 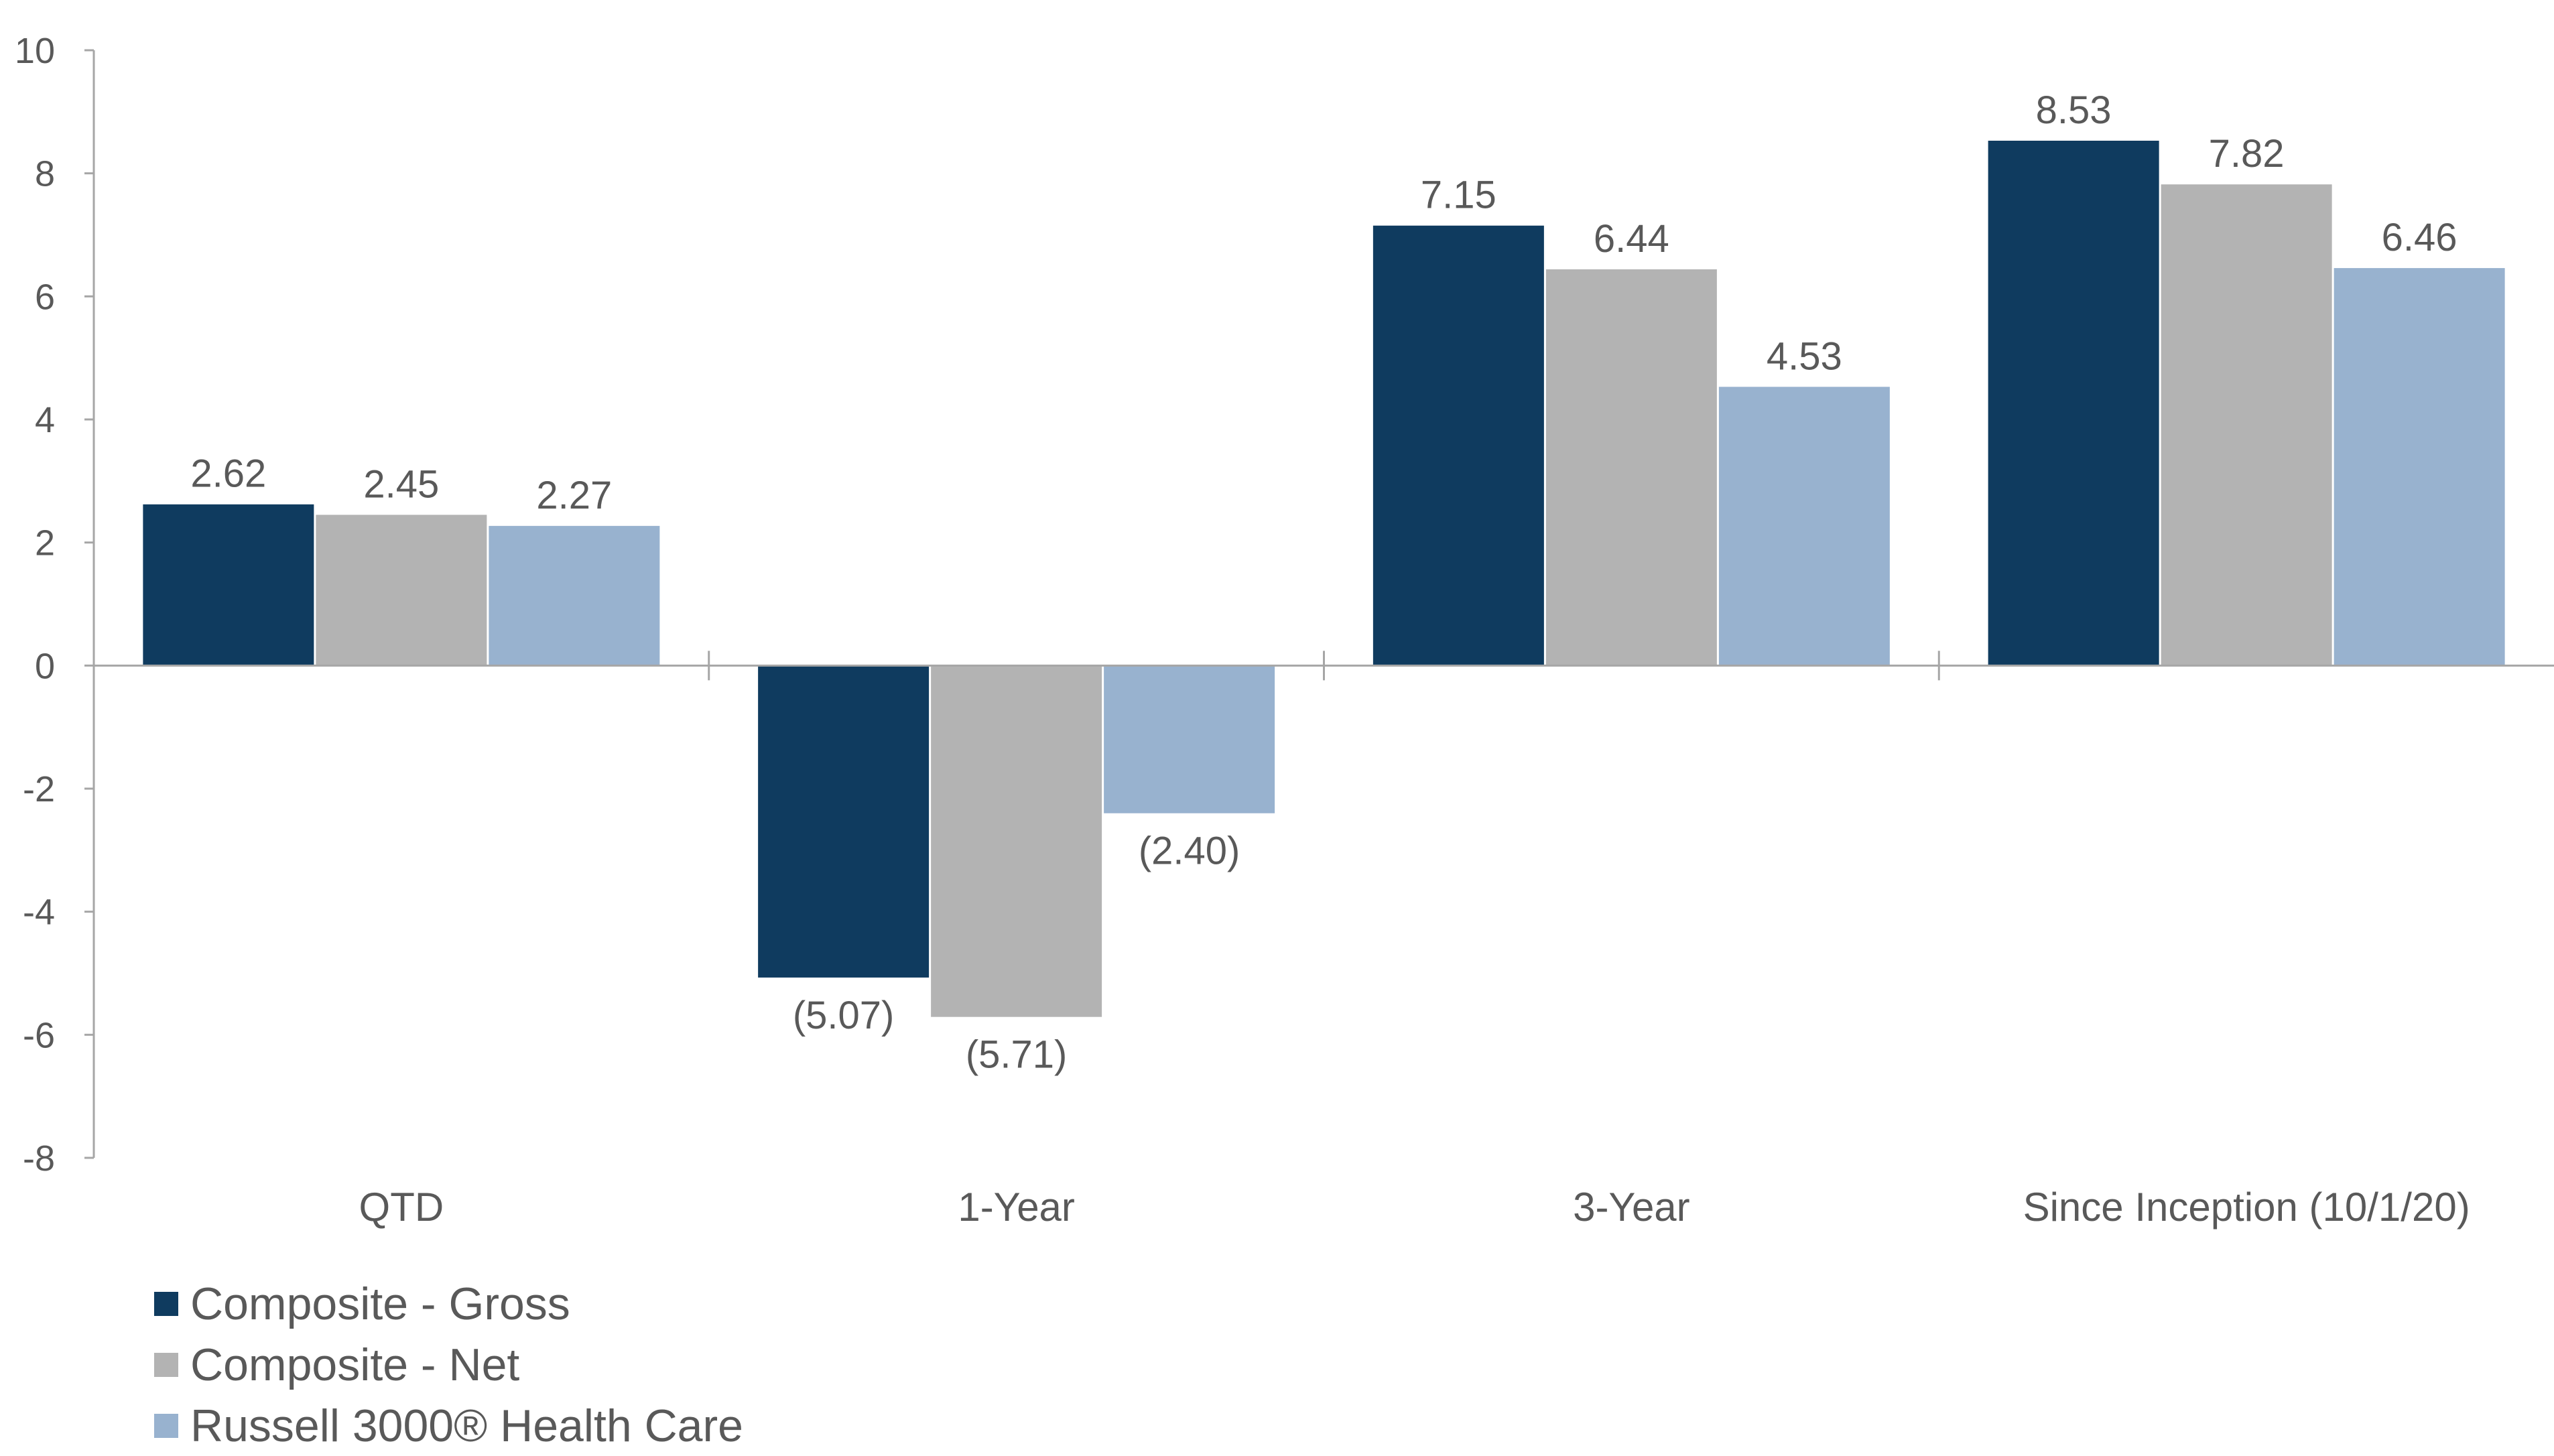 What do you see at coordinates (39, 1035) in the screenshot?
I see `y-tick-label: -6` at bounding box center [39, 1035].